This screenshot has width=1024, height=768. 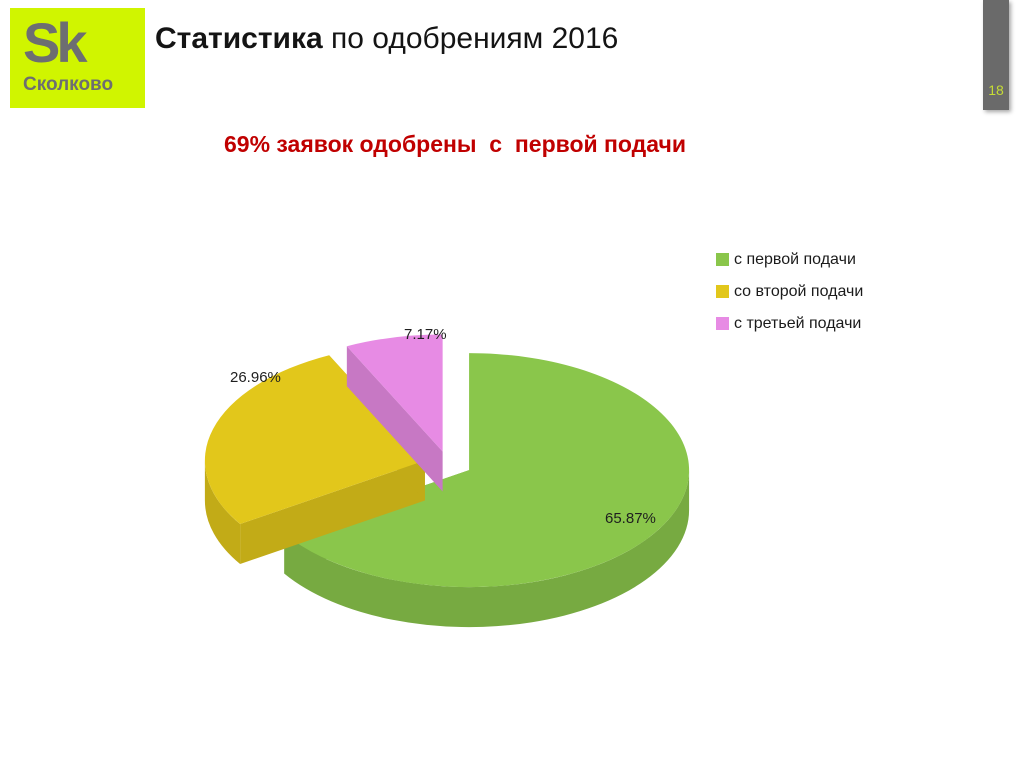 I want to click on pie-value-label-second: 26.96%, so click(x=255, y=377).